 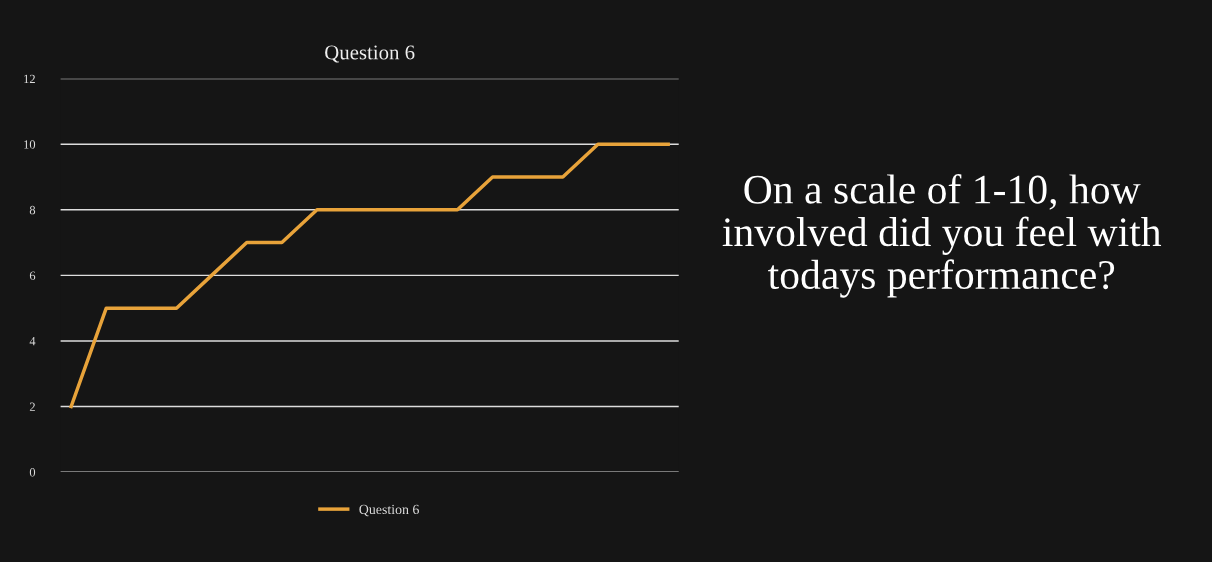 What do you see at coordinates (32, 210) in the screenshot?
I see `y-tick-label: 8` at bounding box center [32, 210].